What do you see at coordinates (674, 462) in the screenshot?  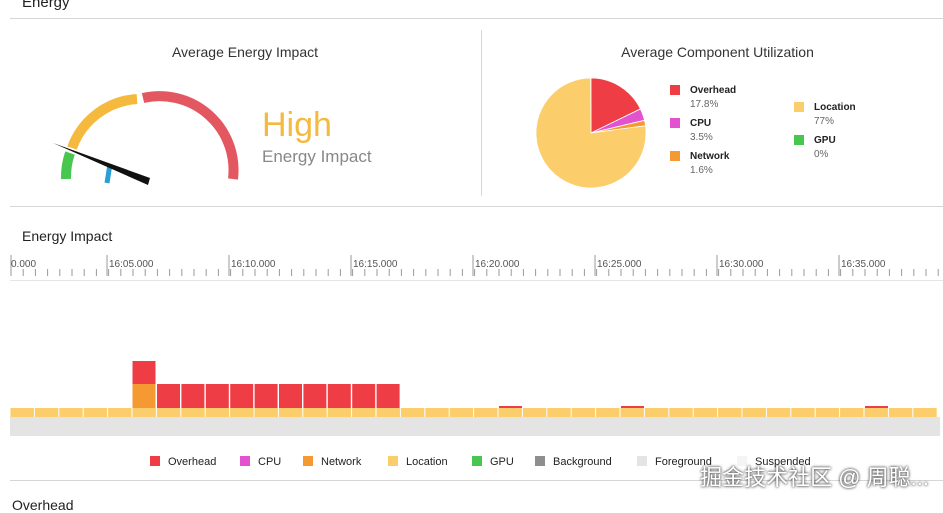 I see `legend-foreground: Foreground` at bounding box center [674, 462].